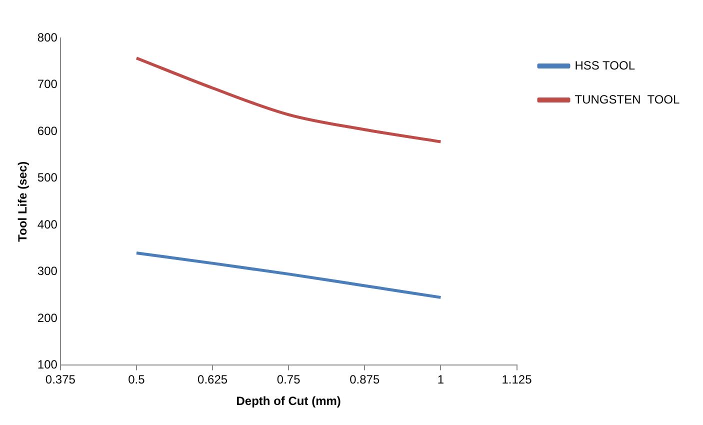 Image resolution: width=703 pixels, height=425 pixels. Describe the element at coordinates (288, 379) in the screenshot. I see `x-tick-label: 0.75` at that location.